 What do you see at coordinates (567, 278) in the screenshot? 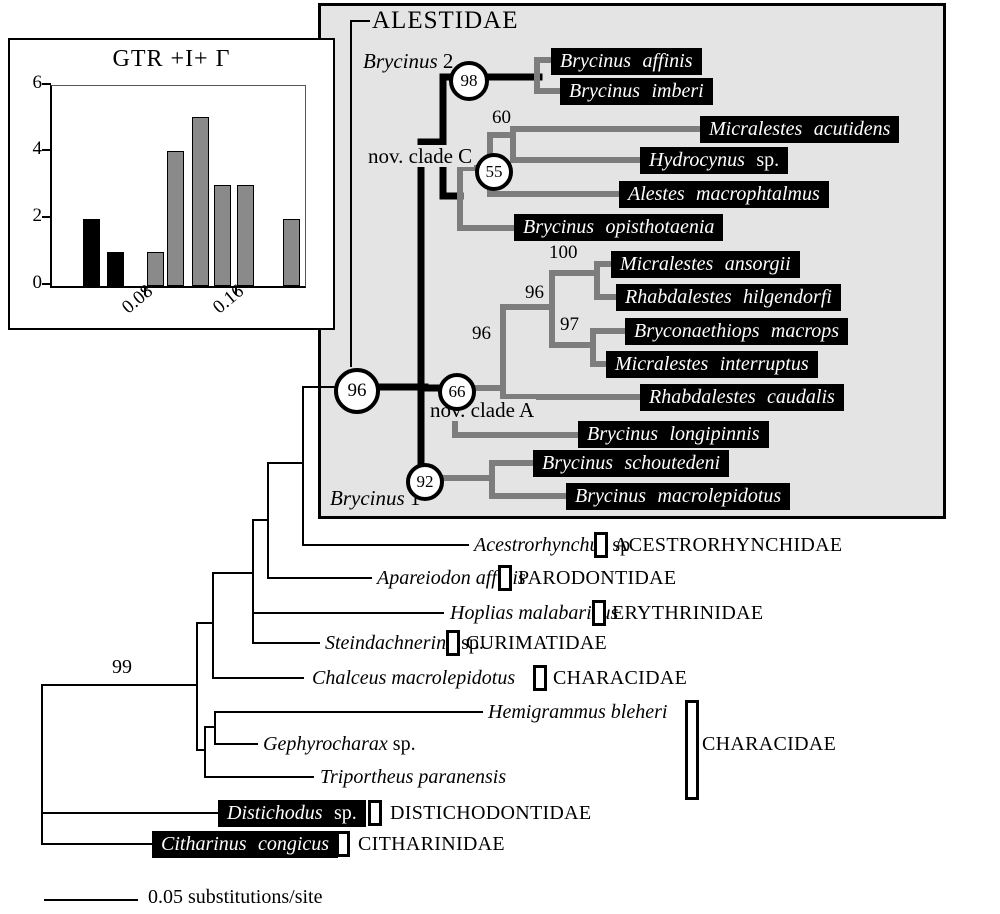
I see `ingroup-gray-branches` at bounding box center [567, 278].